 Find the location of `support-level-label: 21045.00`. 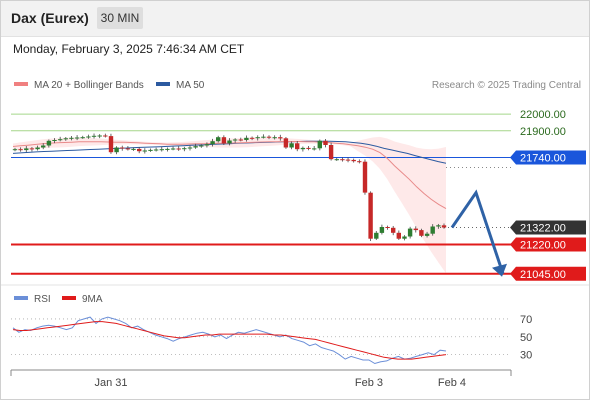

support-level-label: 21045.00 is located at coordinates (543, 275).